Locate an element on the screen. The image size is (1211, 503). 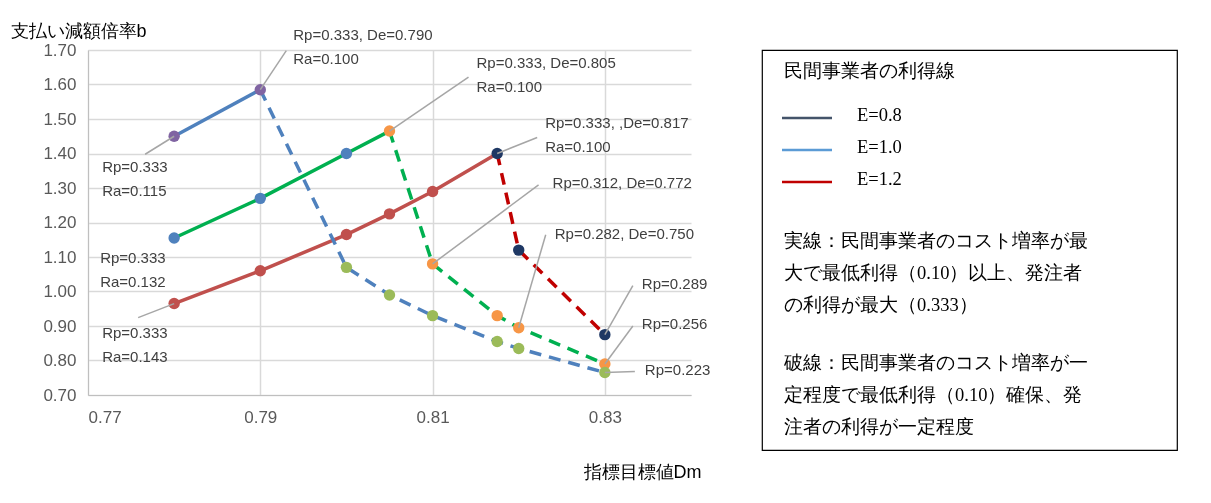
y-tick-label: 0.70 is located at coordinates (60, 395).